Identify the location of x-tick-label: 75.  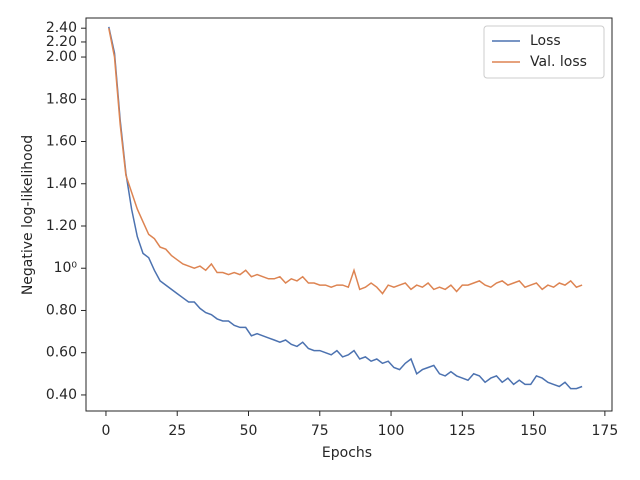
(320, 431).